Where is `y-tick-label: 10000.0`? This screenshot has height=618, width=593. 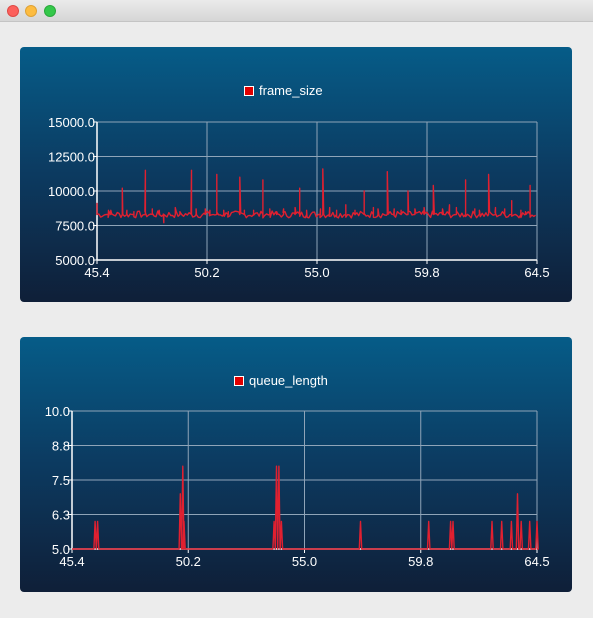 y-tick-label: 10000.0 is located at coordinates (71, 191).